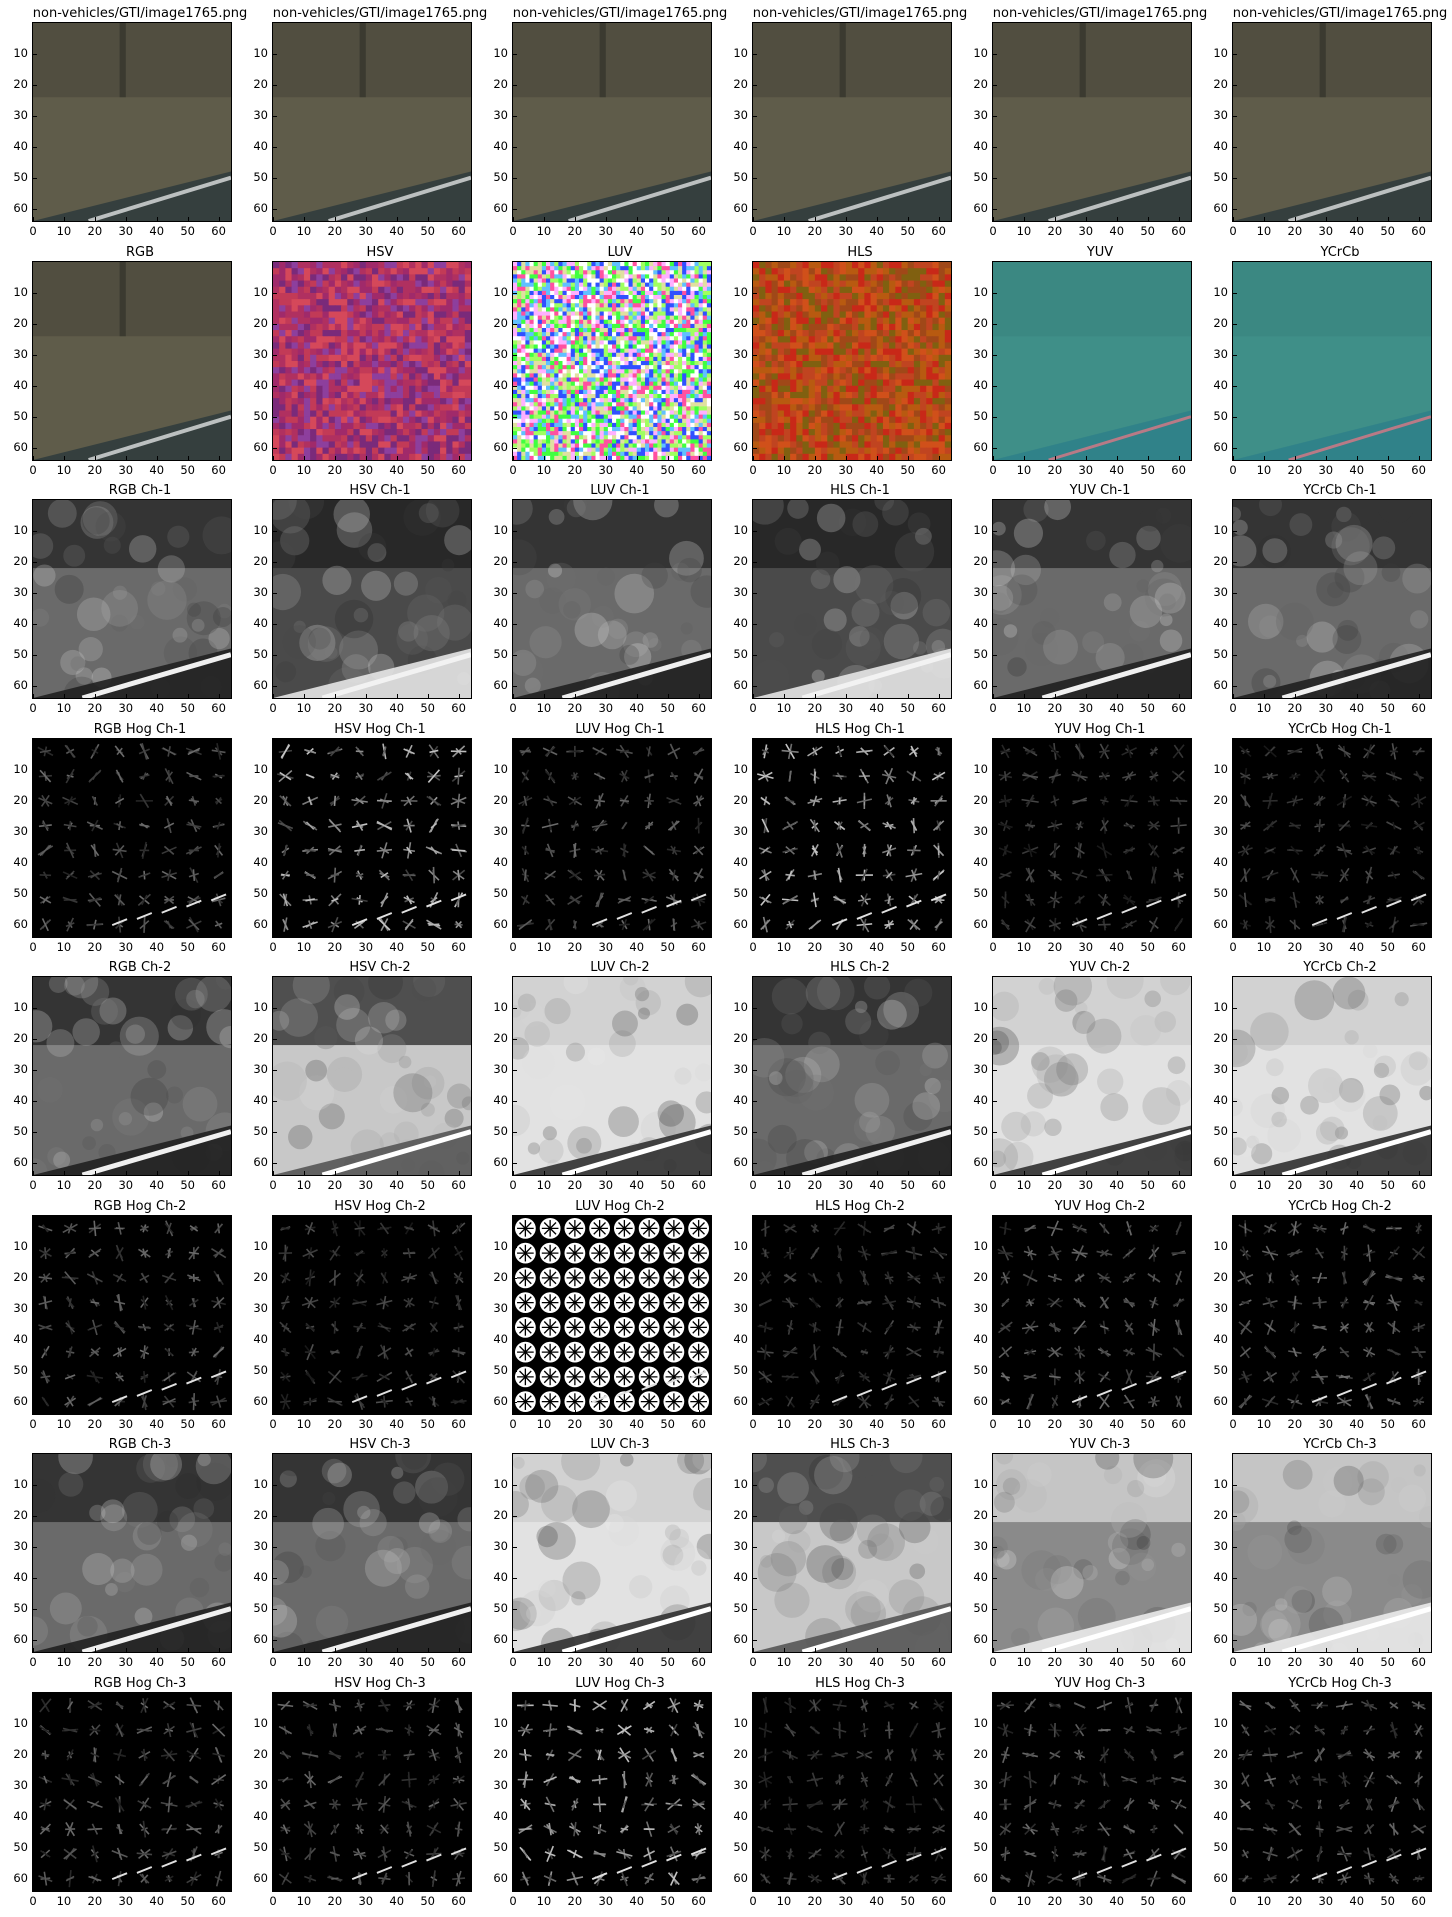  What do you see at coordinates (1332, 1794) in the screenshot?
I see `subplot-panel: YCrCb Hog Ch-3 0 10 20 30 40 50 60 10 20 30 40 50 60` at bounding box center [1332, 1794].